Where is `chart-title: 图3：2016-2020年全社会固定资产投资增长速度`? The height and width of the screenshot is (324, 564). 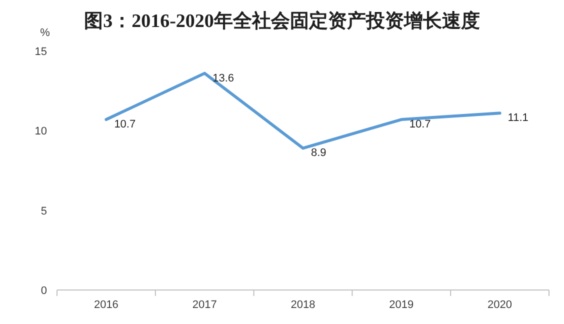
chart-title: 图3：2016-2020年全社会固定资产投资增长速度 is located at coordinates (282, 21).